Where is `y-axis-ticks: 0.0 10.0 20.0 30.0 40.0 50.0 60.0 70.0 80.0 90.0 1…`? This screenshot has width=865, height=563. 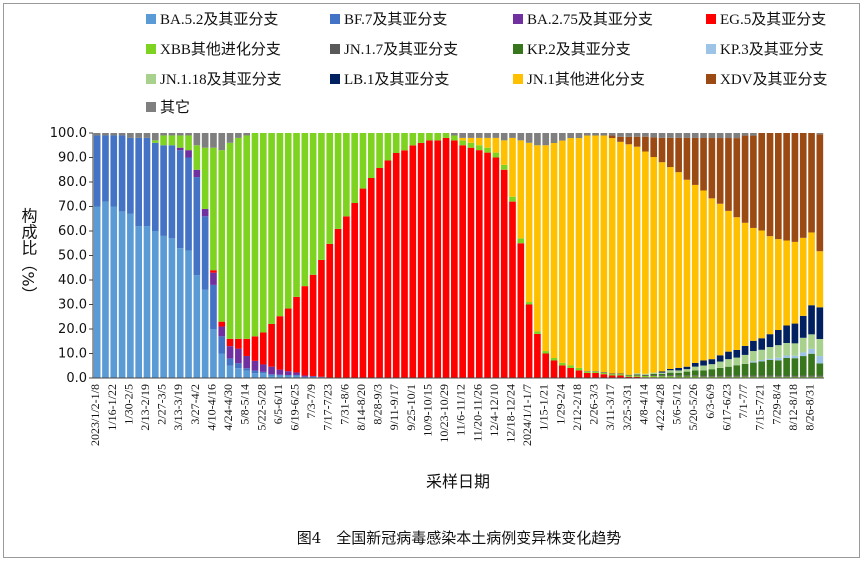 y-axis-ticks: 0.0 10.0 20.0 30.0 40.0 50.0 60.0 70.0 80.0 90.0 1… is located at coordinates (71, 256).